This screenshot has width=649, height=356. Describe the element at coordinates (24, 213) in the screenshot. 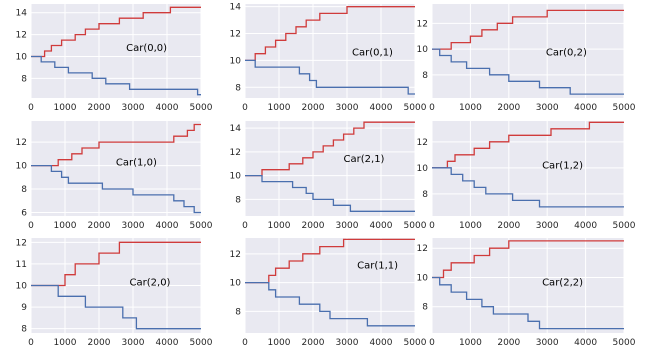

I see `y-tick-label: 6` at that location.